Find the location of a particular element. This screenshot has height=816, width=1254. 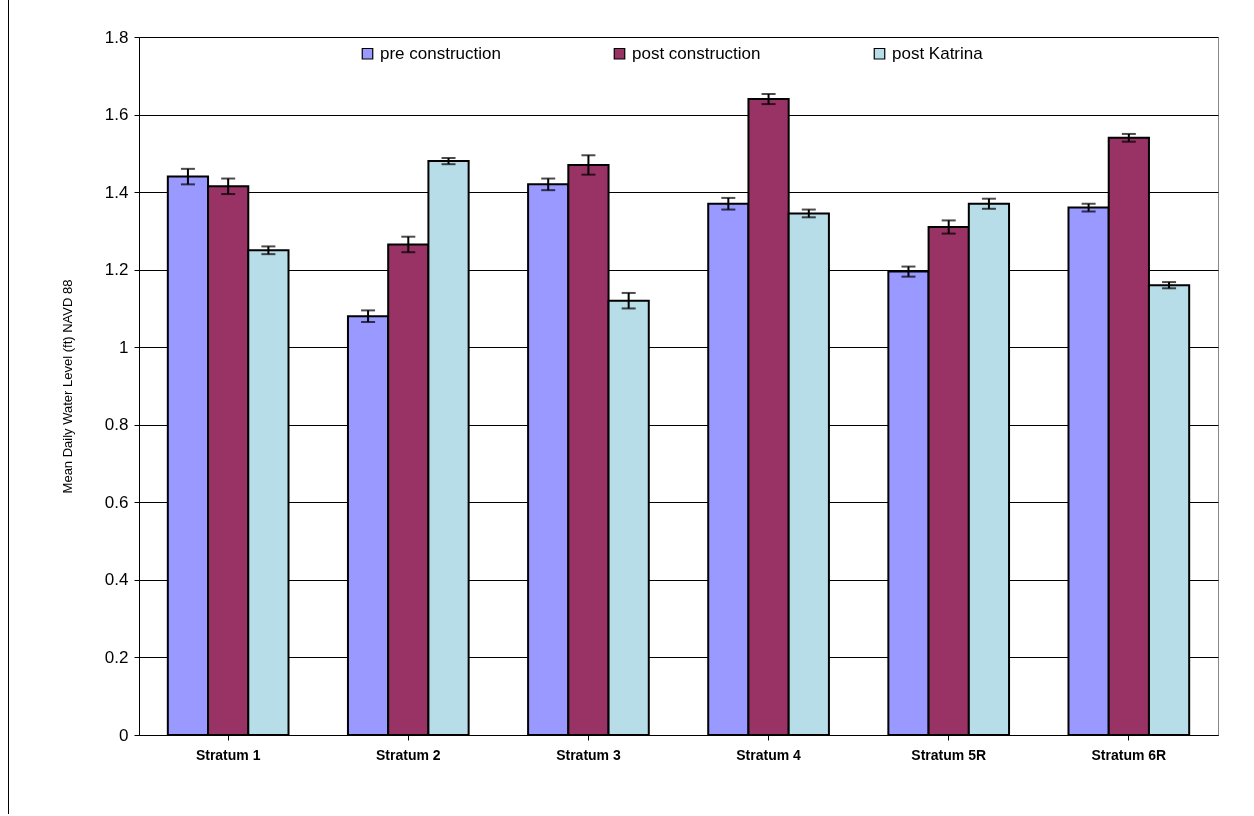

x-tick-label: Stratum 2 is located at coordinates (408, 754).